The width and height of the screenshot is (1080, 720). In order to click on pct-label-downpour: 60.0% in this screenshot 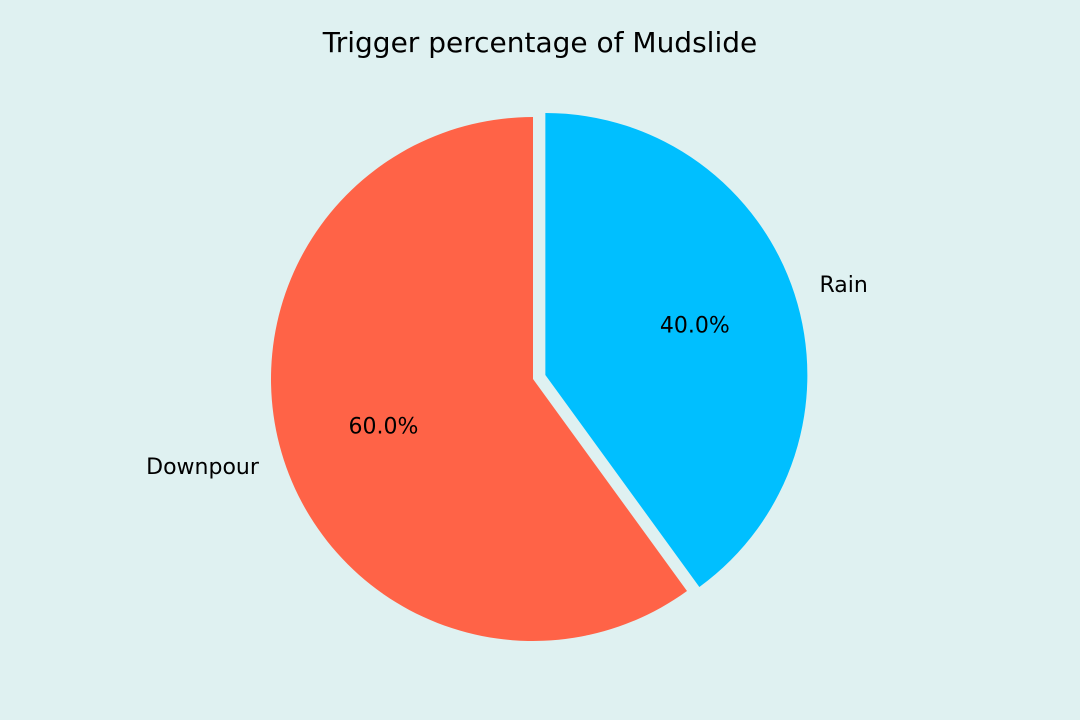, I will do `click(384, 427)`.